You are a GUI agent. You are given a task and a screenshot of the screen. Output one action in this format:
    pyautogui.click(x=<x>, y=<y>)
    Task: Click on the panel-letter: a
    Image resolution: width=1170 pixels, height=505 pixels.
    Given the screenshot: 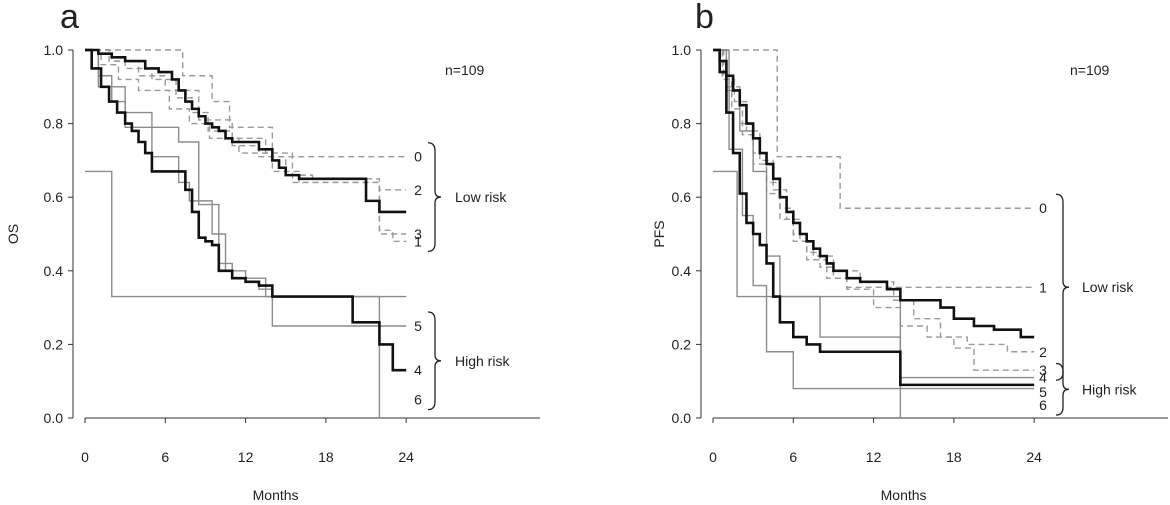 What is the action you would take?
    pyautogui.click(x=69, y=18)
    